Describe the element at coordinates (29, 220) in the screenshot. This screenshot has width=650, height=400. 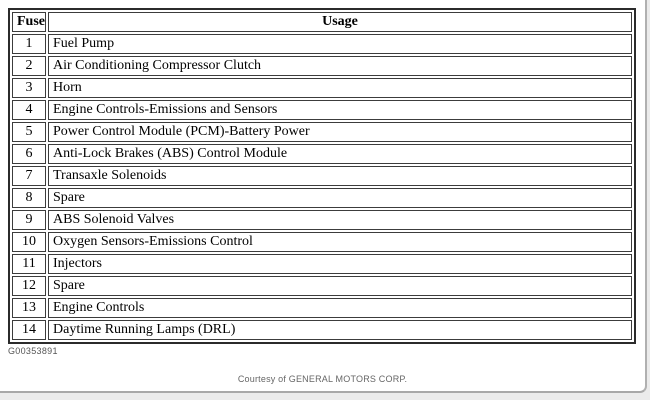
I see `fuse-number: 9` at that location.